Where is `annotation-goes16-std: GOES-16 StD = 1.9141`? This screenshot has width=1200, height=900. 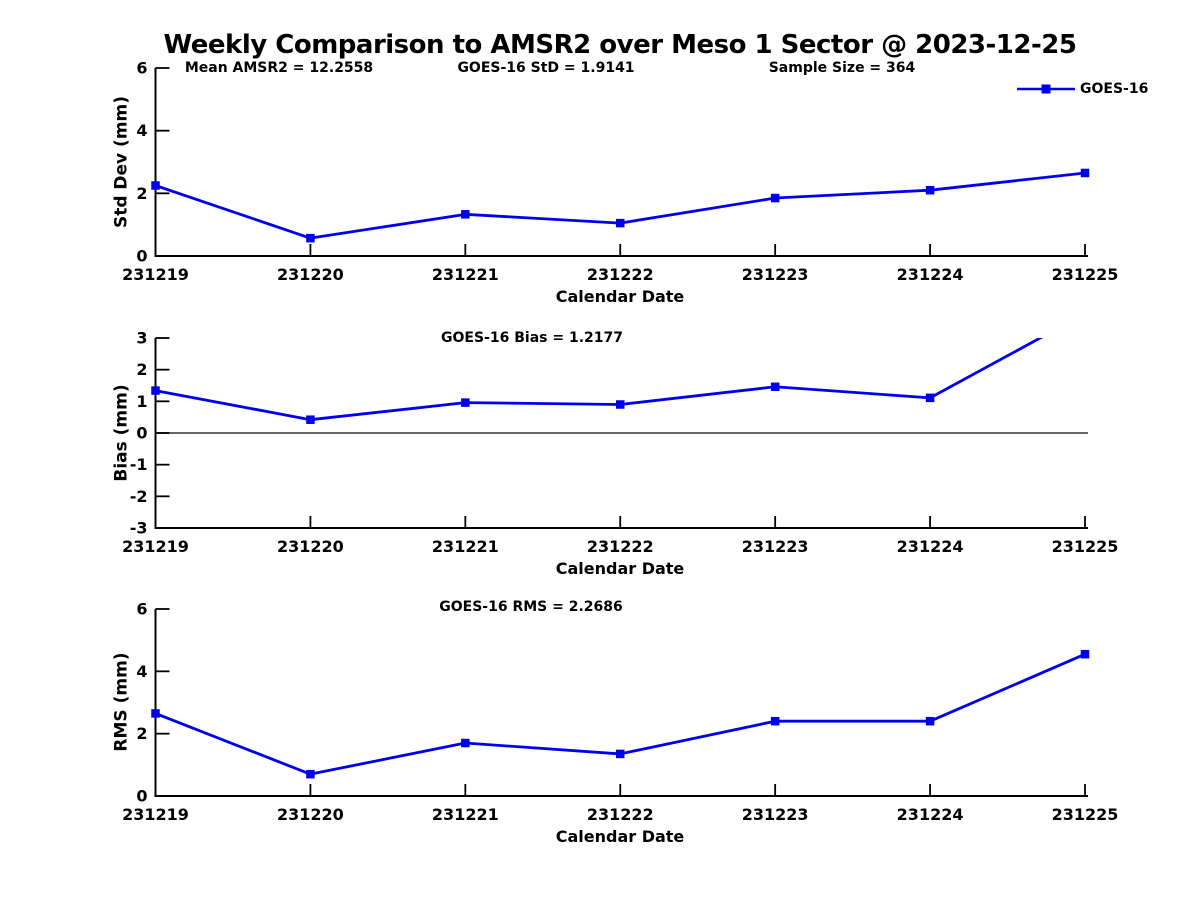 annotation-goes16-std: GOES-16 StD = 1.9141 is located at coordinates (546, 68).